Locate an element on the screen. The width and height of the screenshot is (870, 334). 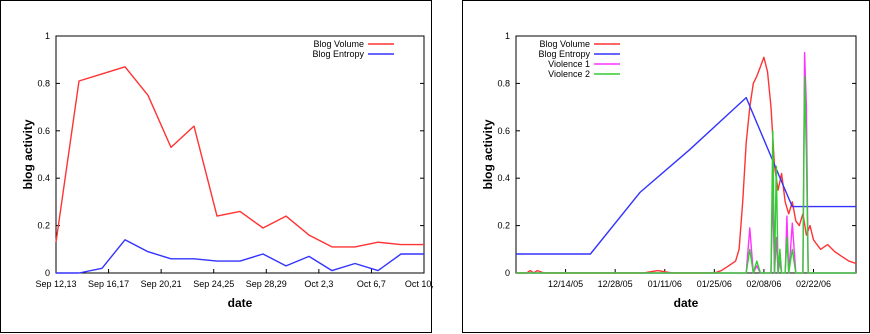
x-tick-label: Oct 6,7 is located at coordinates (371, 284).